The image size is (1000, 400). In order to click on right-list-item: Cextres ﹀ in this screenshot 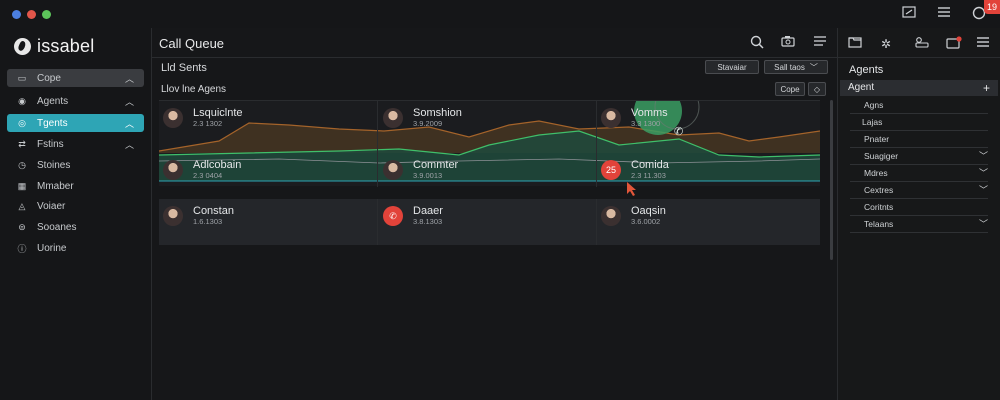, I will do `click(919, 190)`.